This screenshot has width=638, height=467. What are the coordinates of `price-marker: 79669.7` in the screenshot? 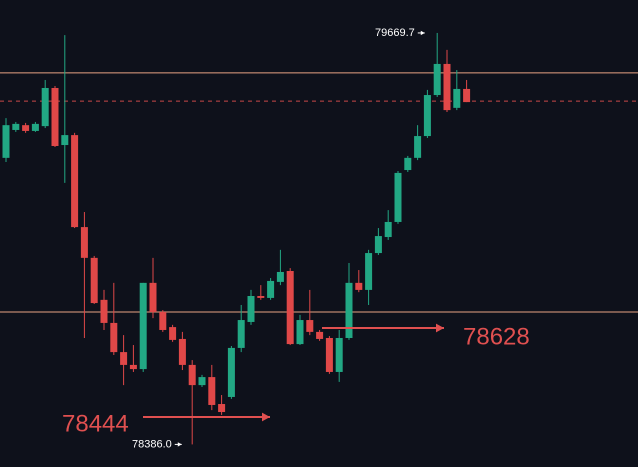 It's located at (395, 33).